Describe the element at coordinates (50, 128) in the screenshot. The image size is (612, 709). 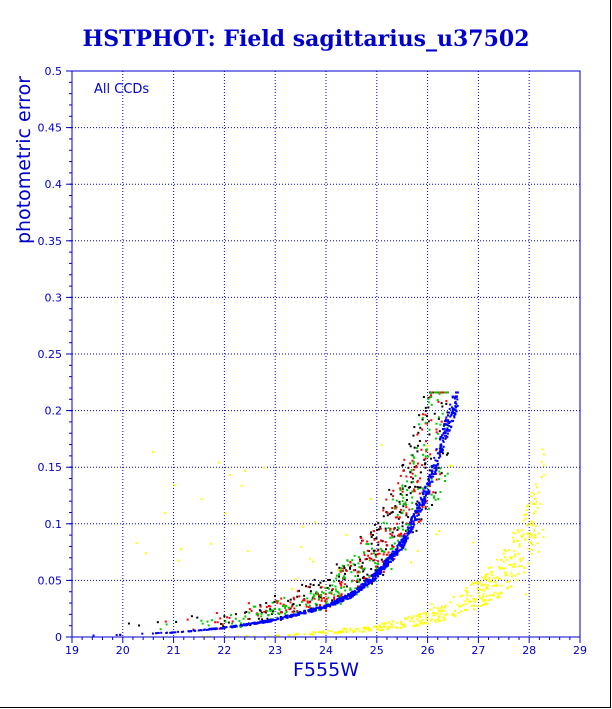
I see `y-tick-label: 0.45` at that location.